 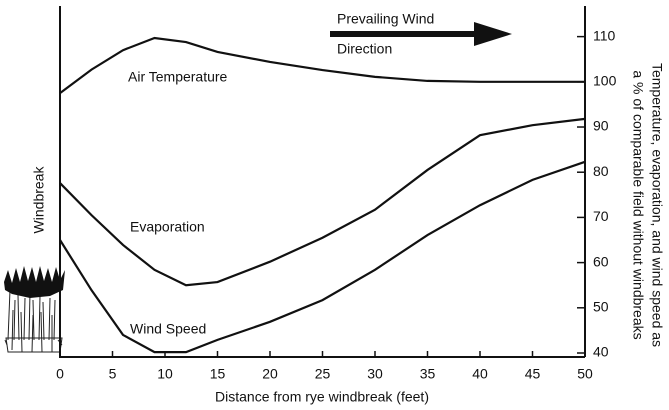 I want to click on x-tick-label: 25, so click(x=323, y=374).